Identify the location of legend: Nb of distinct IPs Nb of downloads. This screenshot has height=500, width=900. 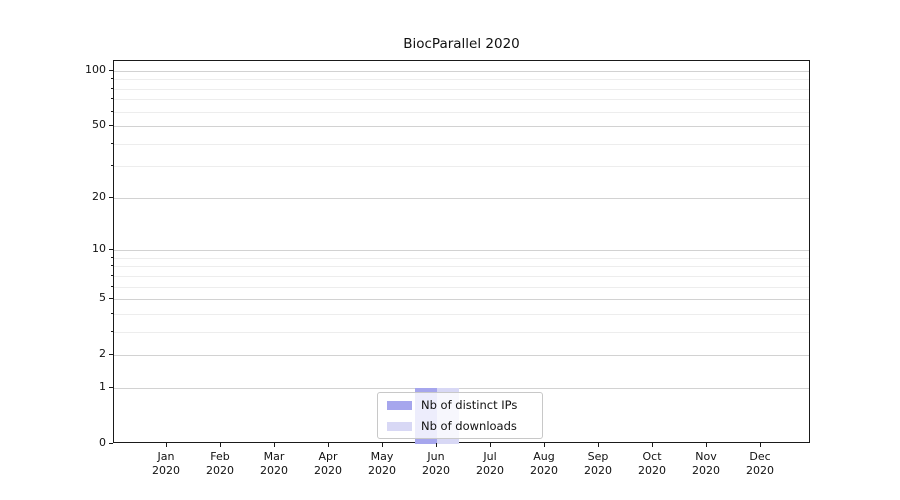
(460, 415).